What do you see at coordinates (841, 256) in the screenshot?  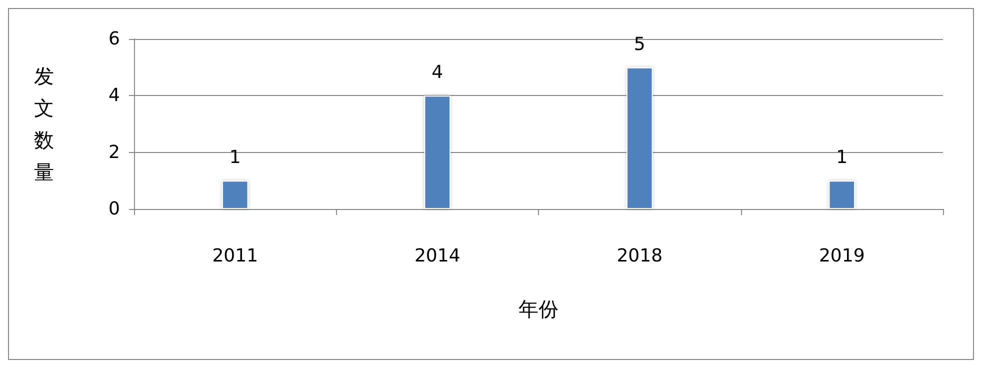 I see `x-tick-label: 2019` at bounding box center [841, 256].